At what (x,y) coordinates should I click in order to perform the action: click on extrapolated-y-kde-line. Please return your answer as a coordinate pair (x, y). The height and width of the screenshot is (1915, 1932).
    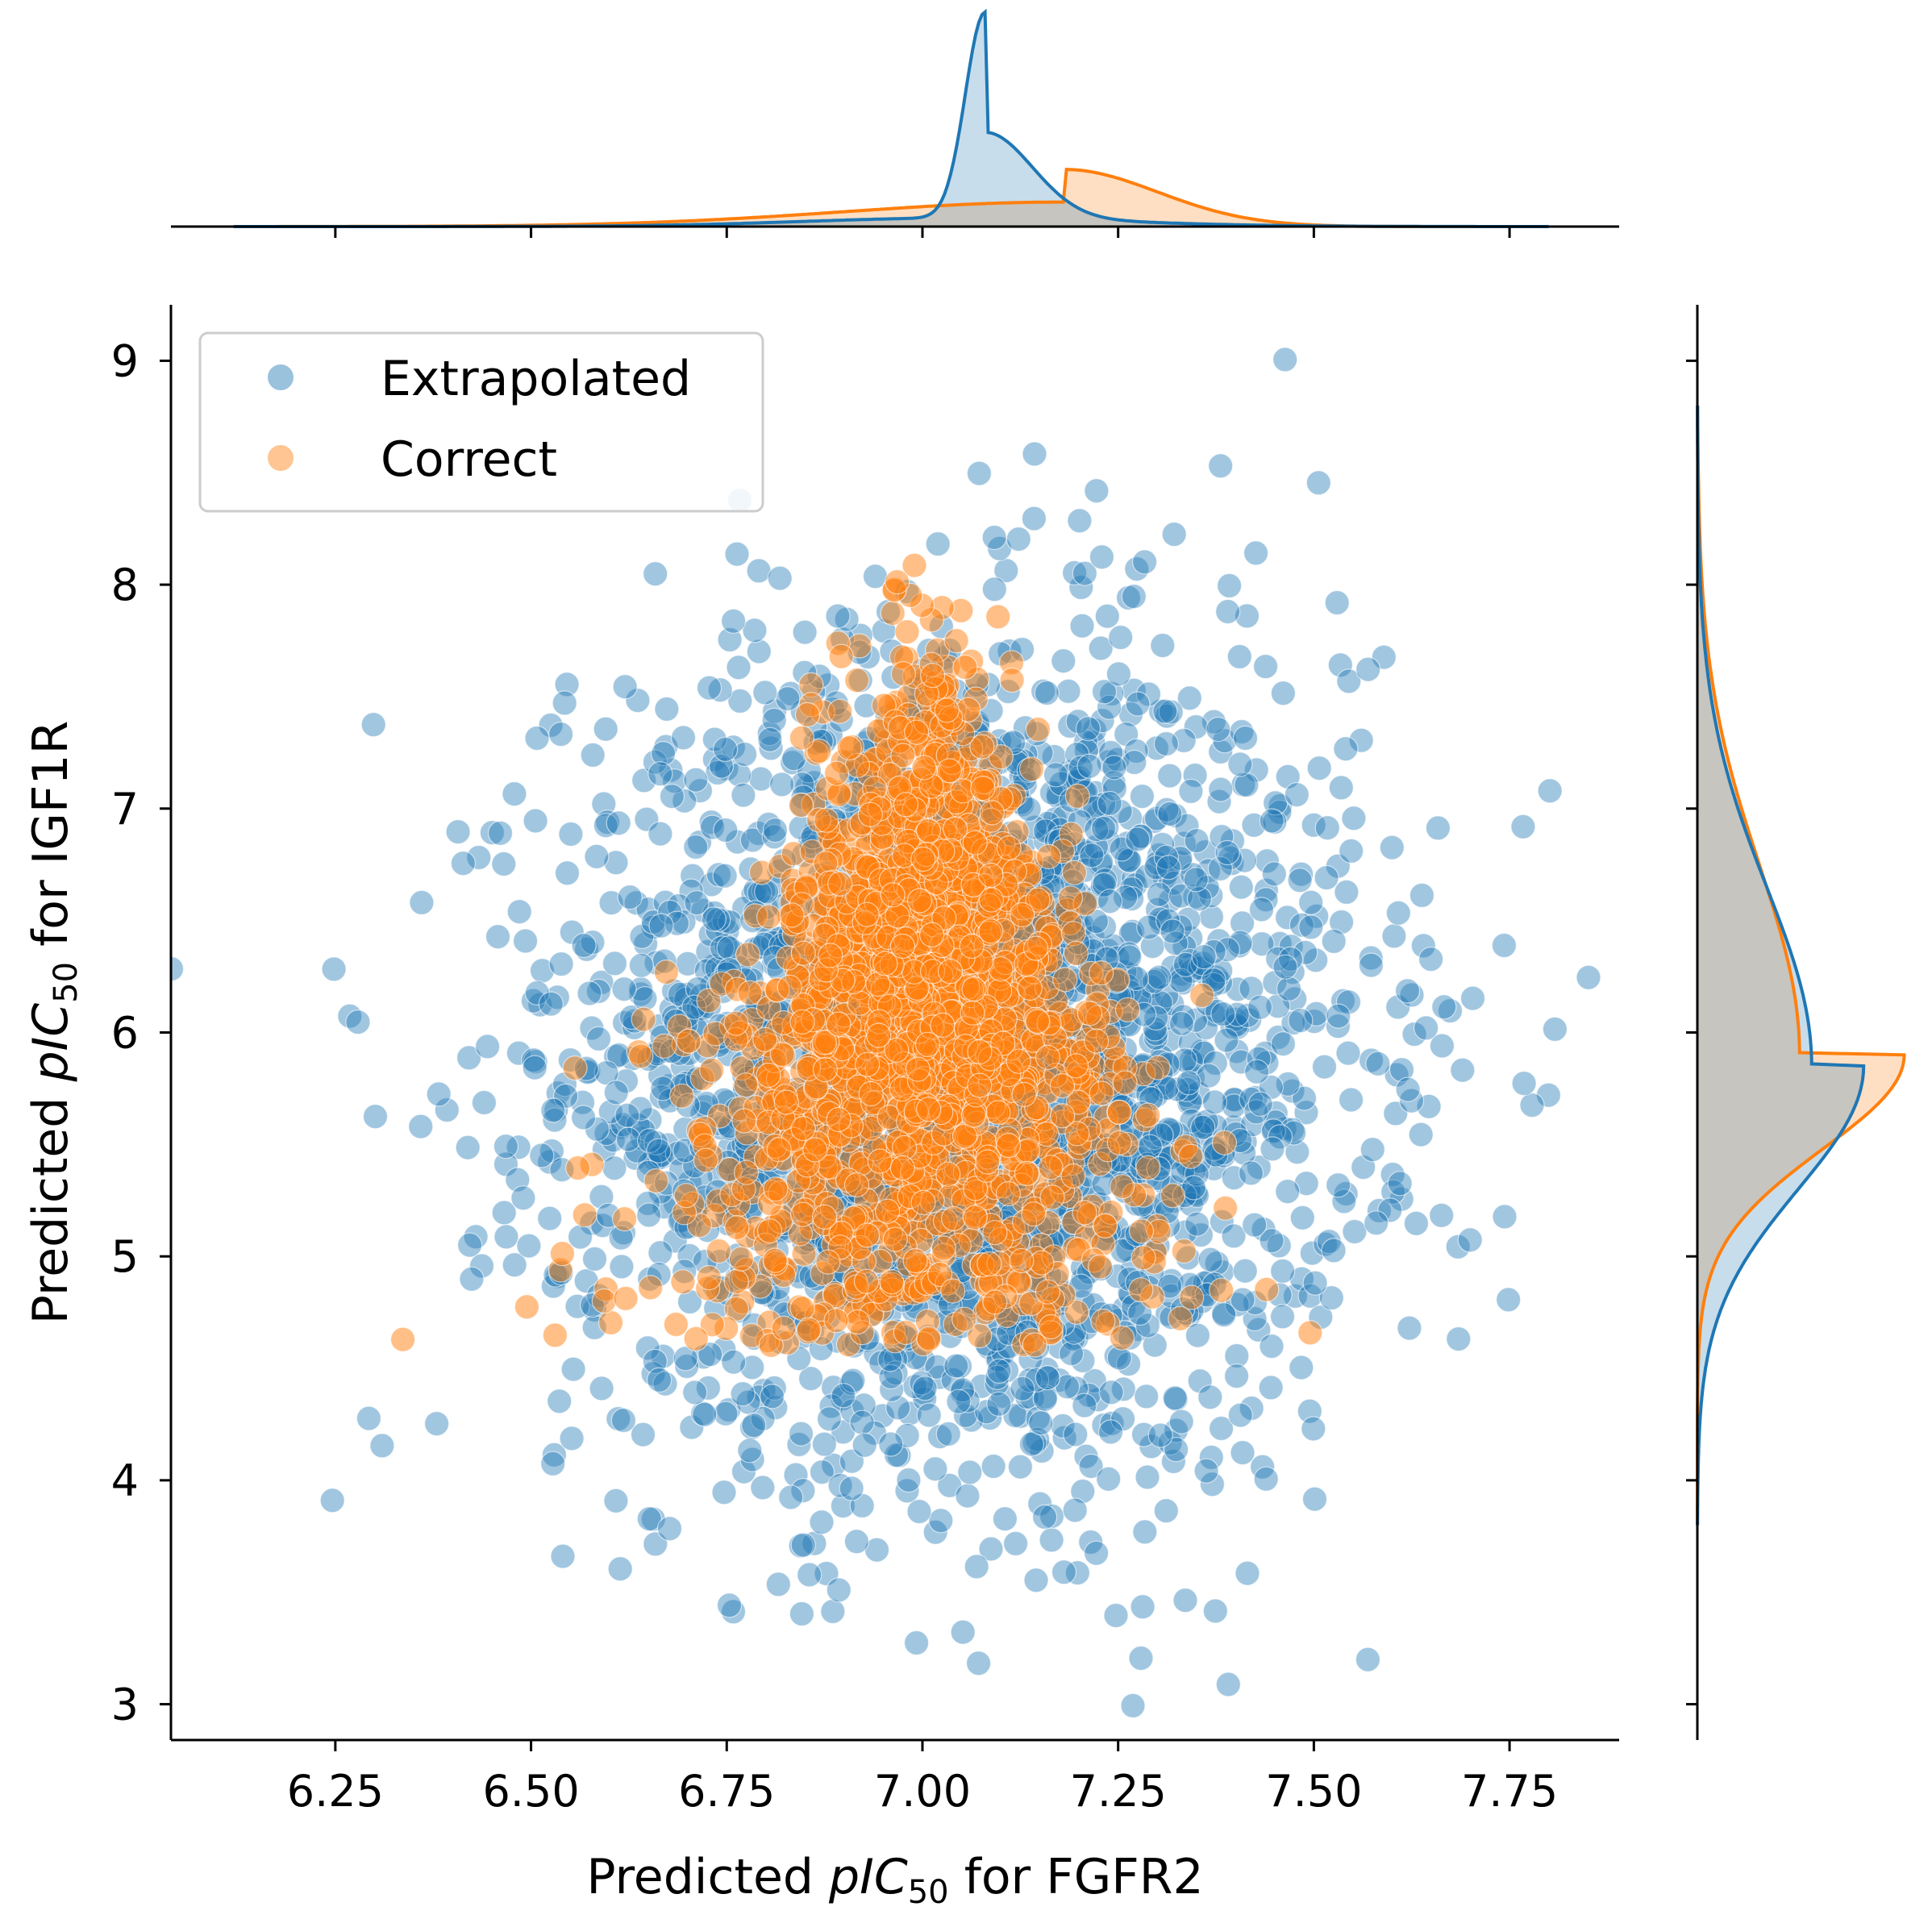
    Looking at the image, I should click on (1781, 966).